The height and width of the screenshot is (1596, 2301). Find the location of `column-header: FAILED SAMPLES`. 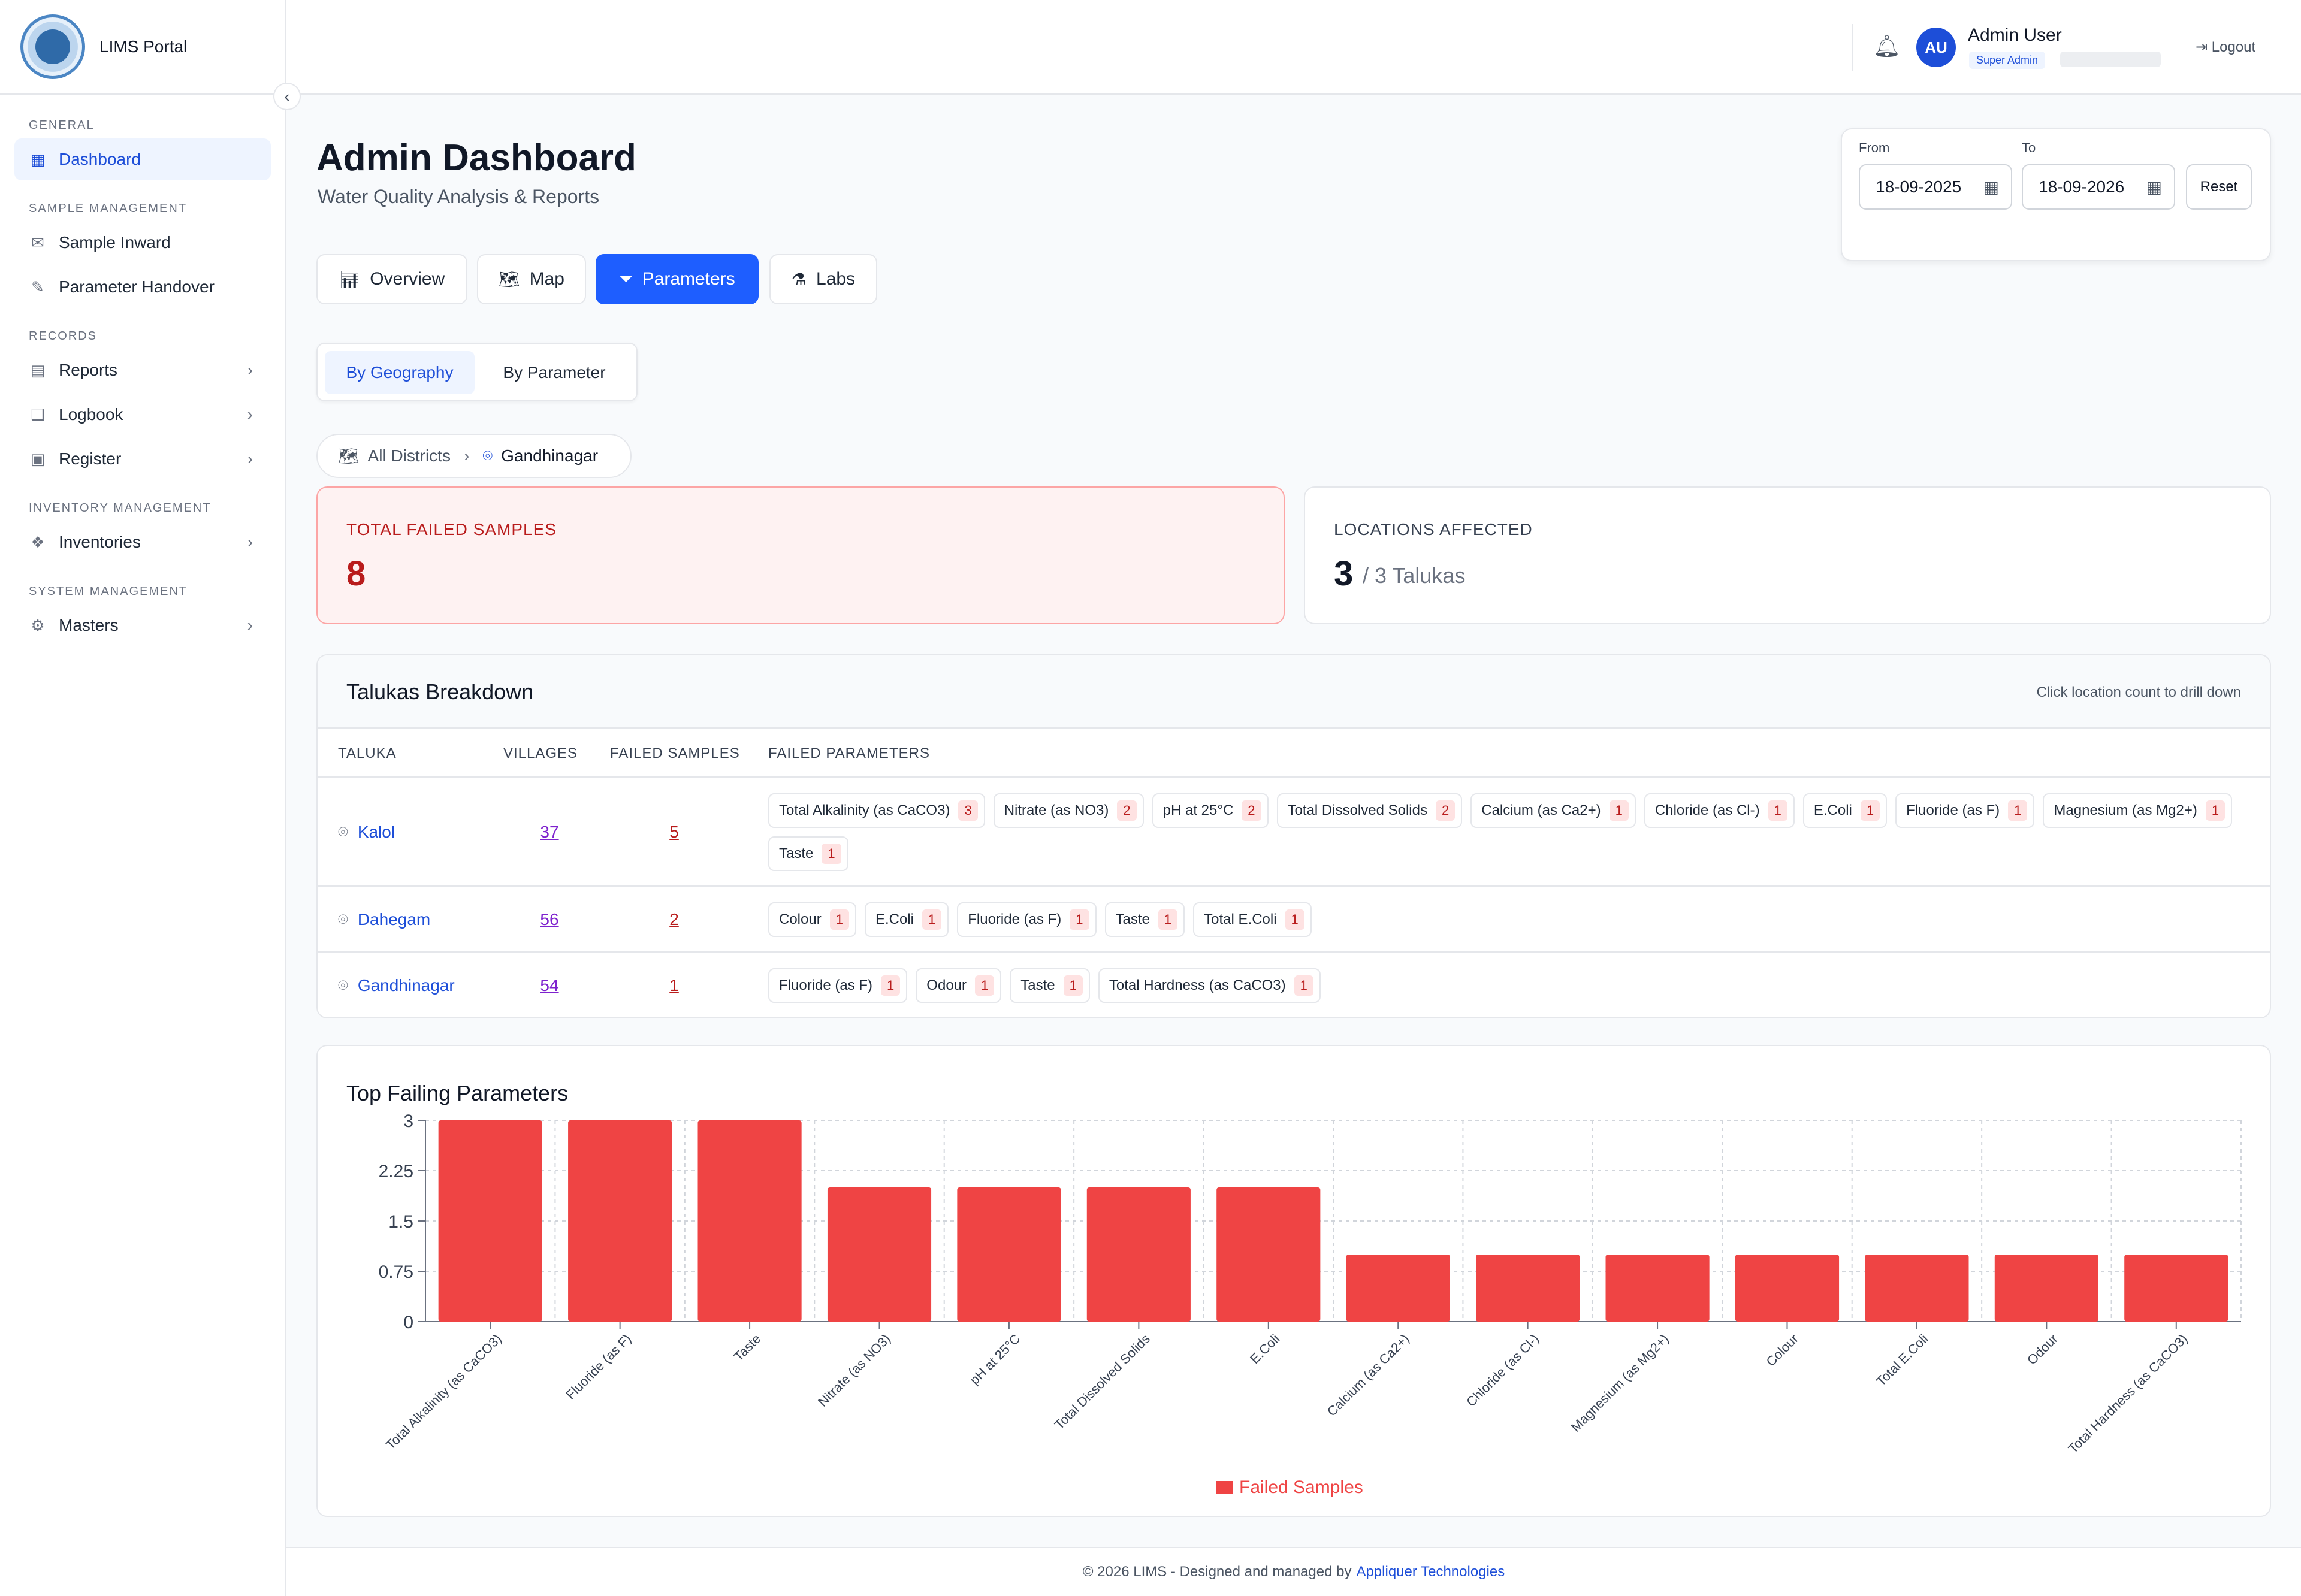

column-header: FAILED SAMPLES is located at coordinates (675, 753).